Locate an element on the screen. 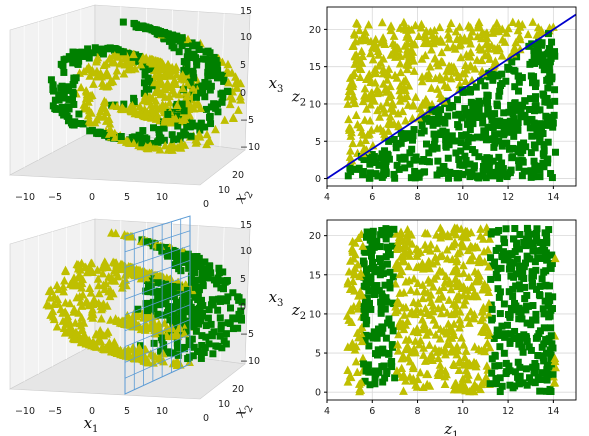 The width and height of the screenshot is (589, 436). x-tick-label: −10 is located at coordinates (25, 411).